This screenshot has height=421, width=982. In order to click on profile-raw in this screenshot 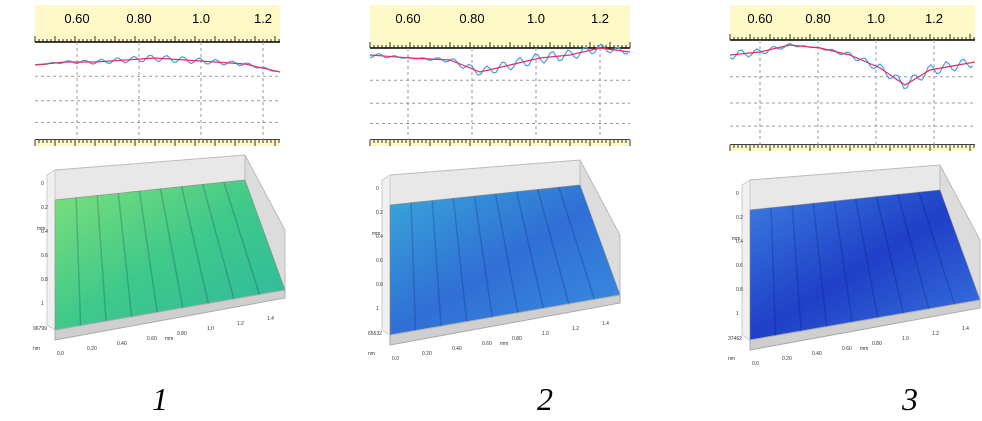, I will do `click(499, 59)`.